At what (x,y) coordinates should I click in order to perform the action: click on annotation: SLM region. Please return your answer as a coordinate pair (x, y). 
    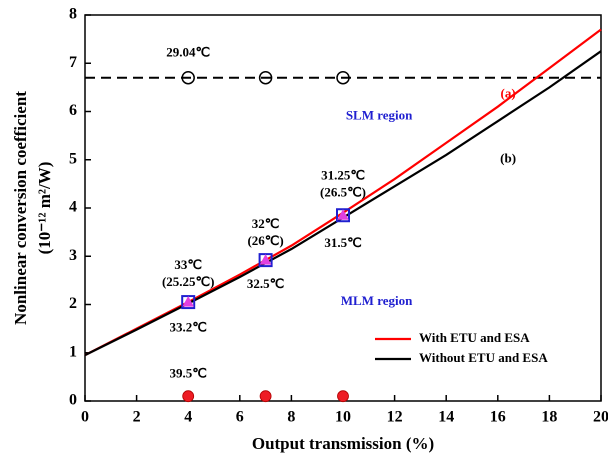
    Looking at the image, I should click on (379, 114).